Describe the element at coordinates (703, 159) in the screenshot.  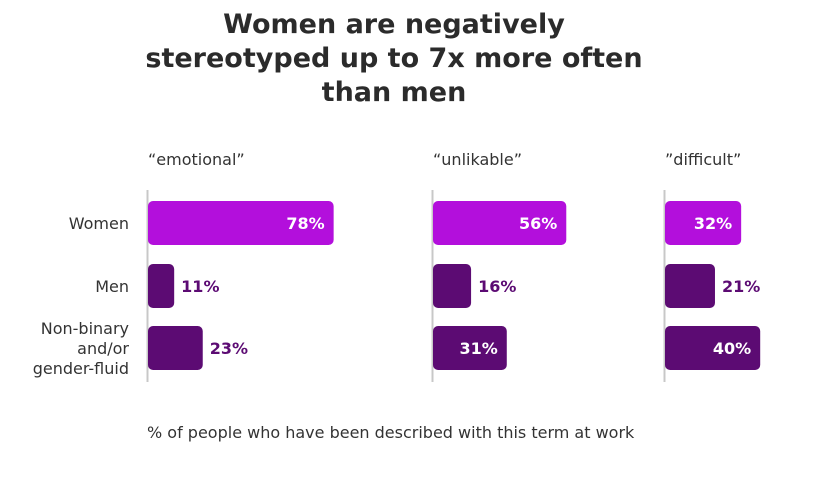
I see `term-label: ”difficult”` at that location.